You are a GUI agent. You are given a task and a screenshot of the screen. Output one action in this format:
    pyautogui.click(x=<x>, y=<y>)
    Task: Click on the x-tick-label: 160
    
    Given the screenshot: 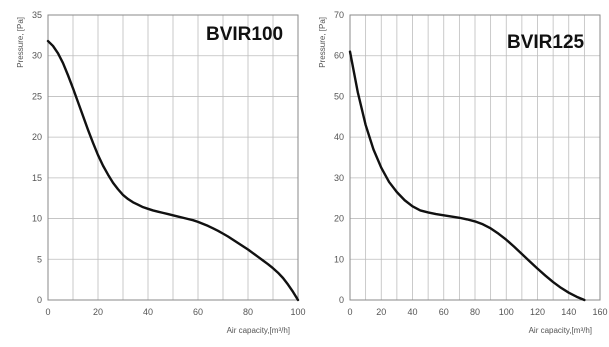 What is the action you would take?
    pyautogui.click(x=599, y=312)
    